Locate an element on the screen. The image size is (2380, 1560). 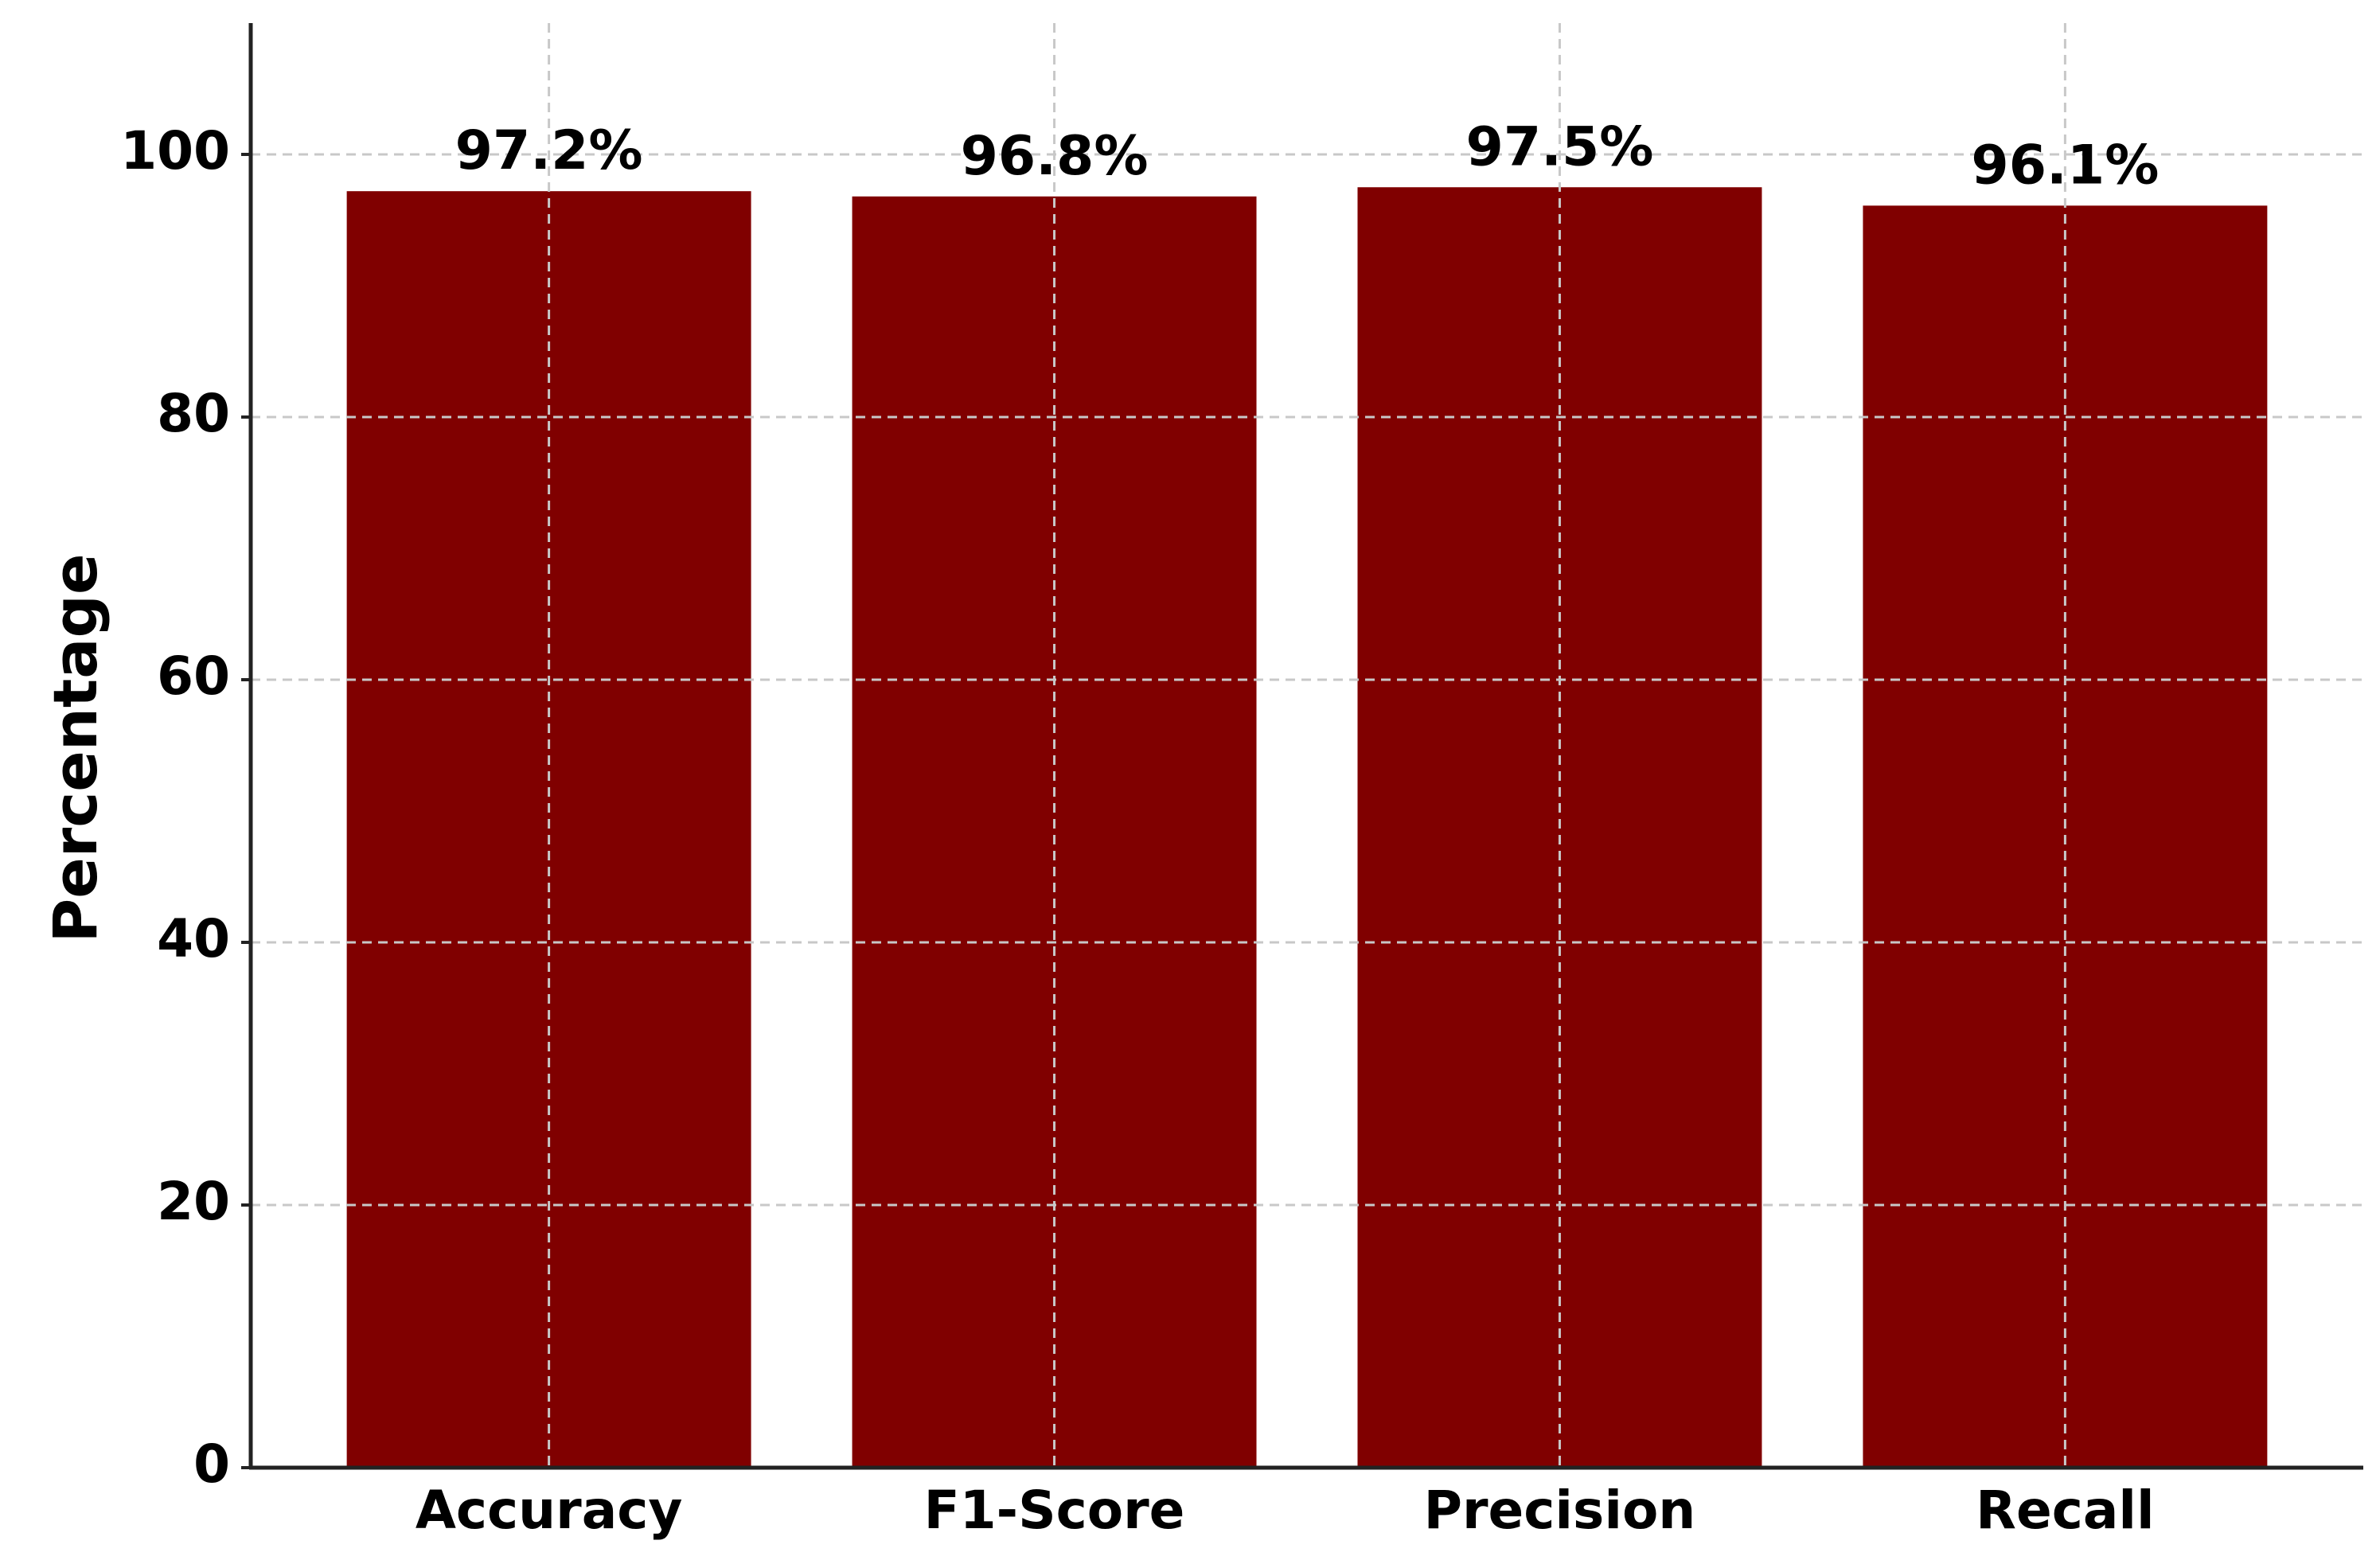
value-label: 96.1% is located at coordinates (2065, 165).